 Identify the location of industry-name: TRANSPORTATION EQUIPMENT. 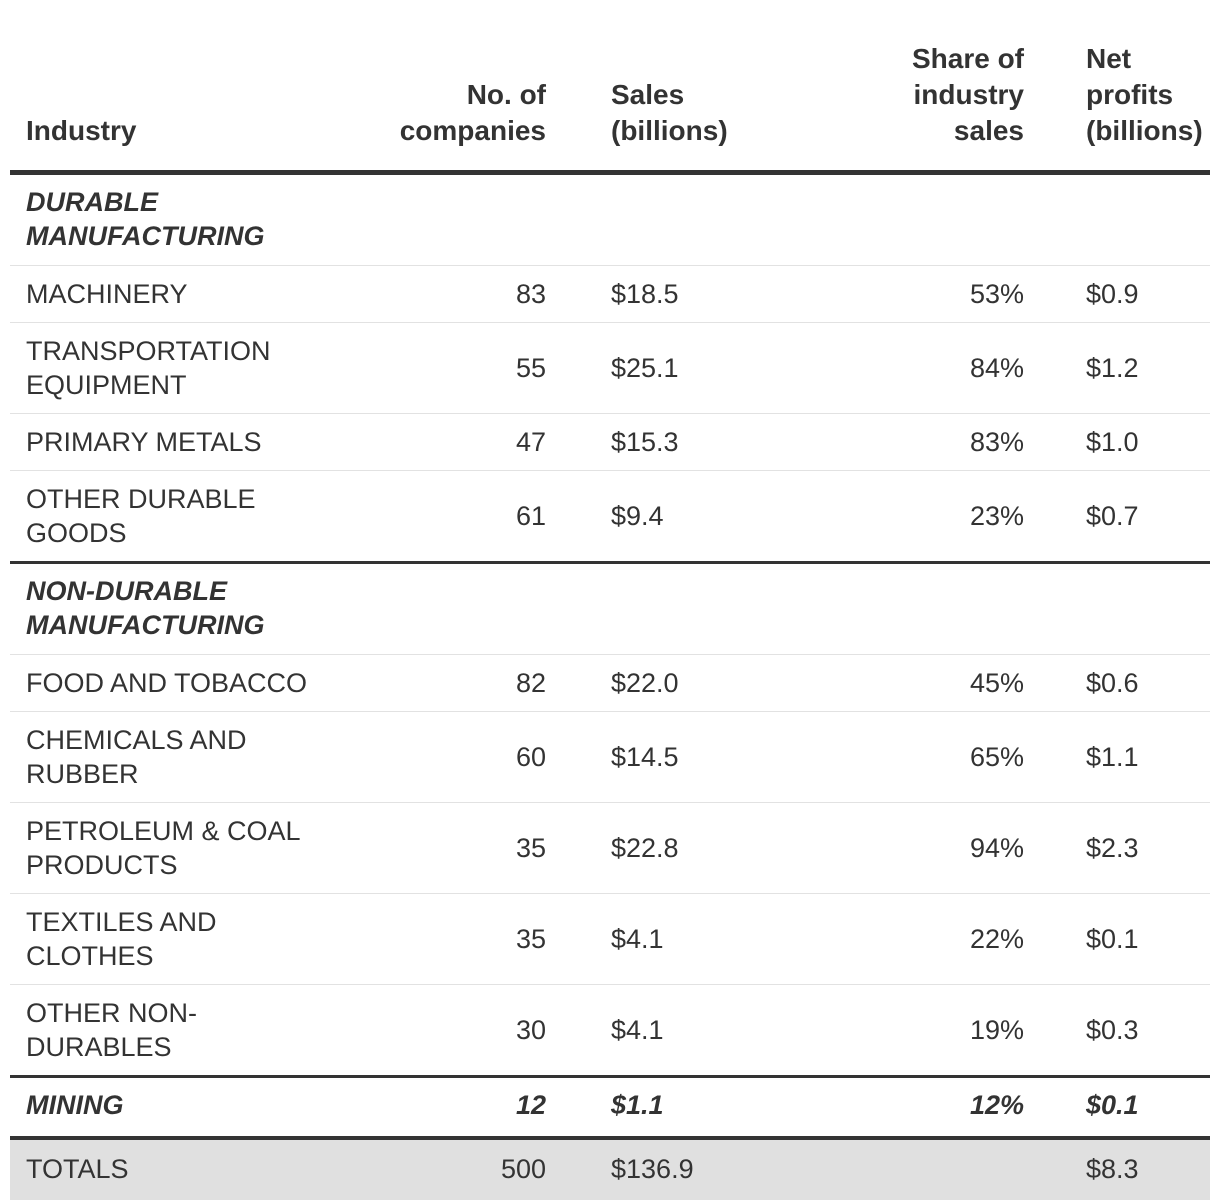
(160, 368).